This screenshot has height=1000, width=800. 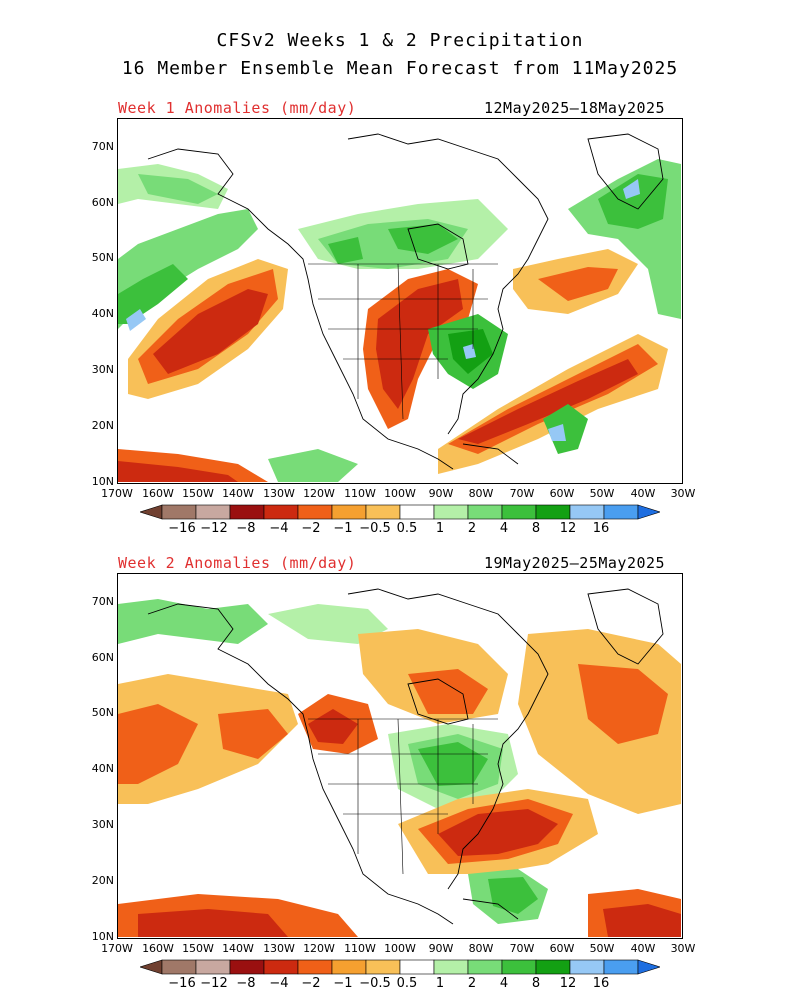 I want to click on lon-tick: 140W, so click(x=238, y=948).